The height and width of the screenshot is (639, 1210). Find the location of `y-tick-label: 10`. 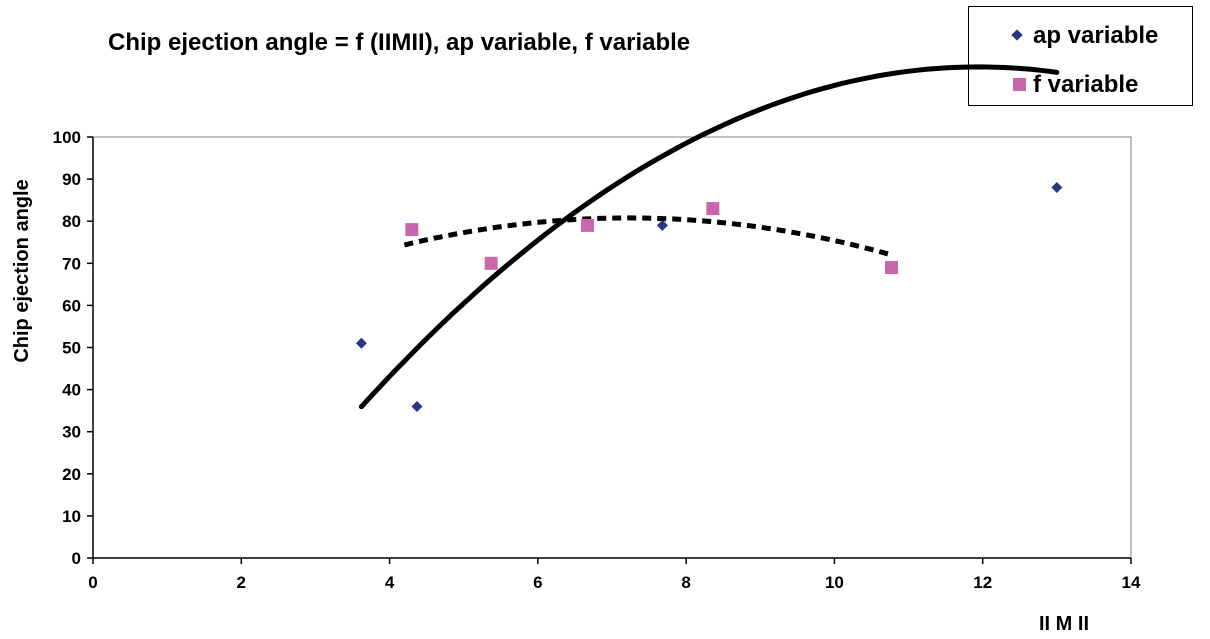

y-tick-label: 10 is located at coordinates (71, 516).